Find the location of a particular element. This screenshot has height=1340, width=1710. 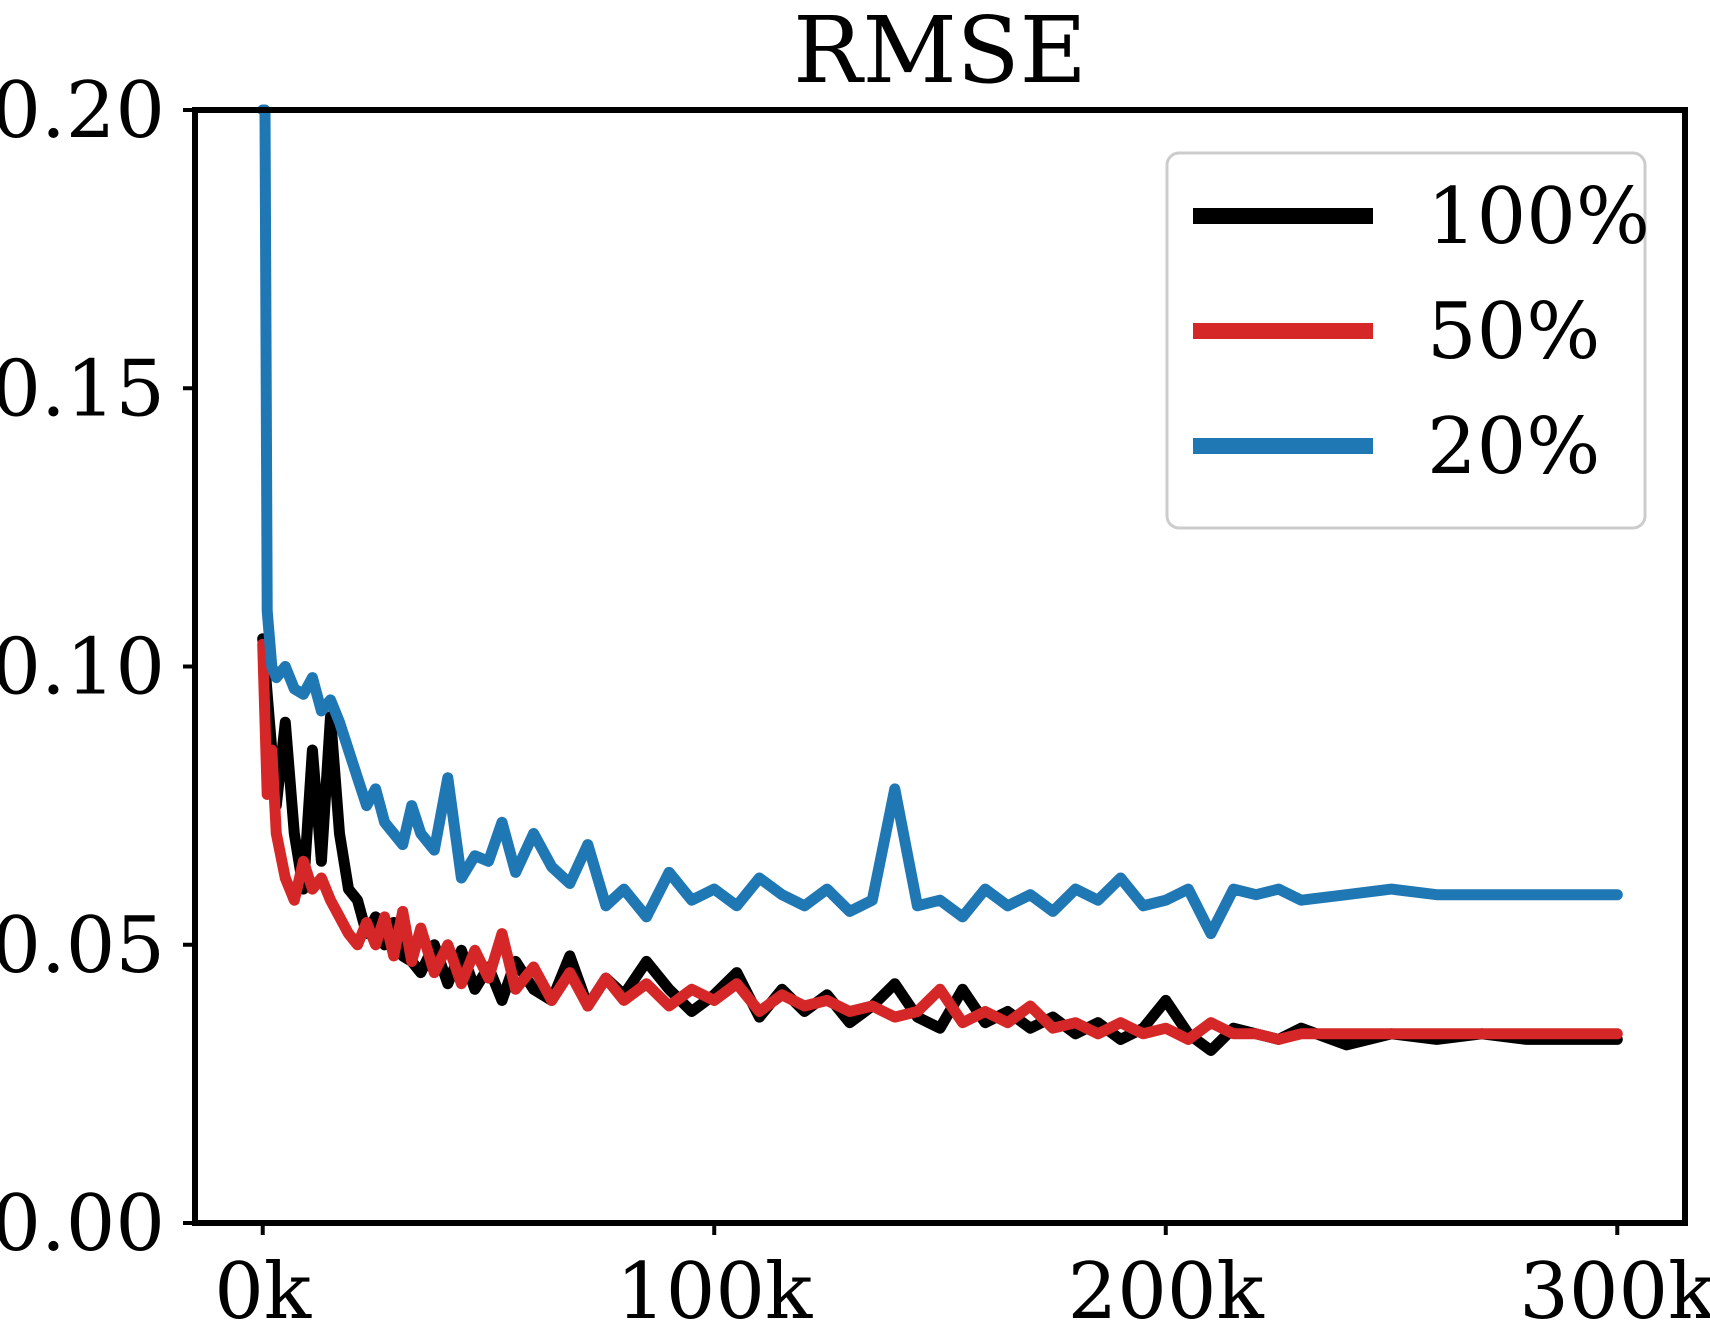

legend-box is located at coordinates (1406, 340).